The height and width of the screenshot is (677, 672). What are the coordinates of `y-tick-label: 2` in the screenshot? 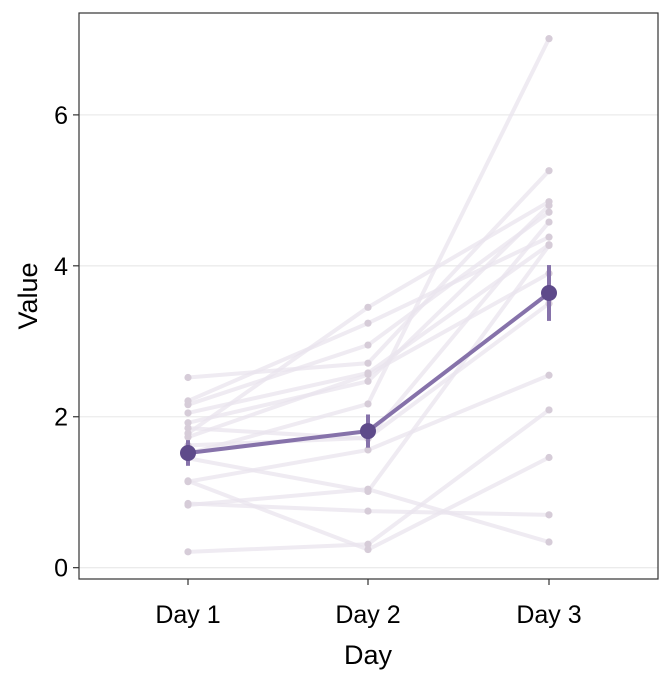 It's located at (61, 418).